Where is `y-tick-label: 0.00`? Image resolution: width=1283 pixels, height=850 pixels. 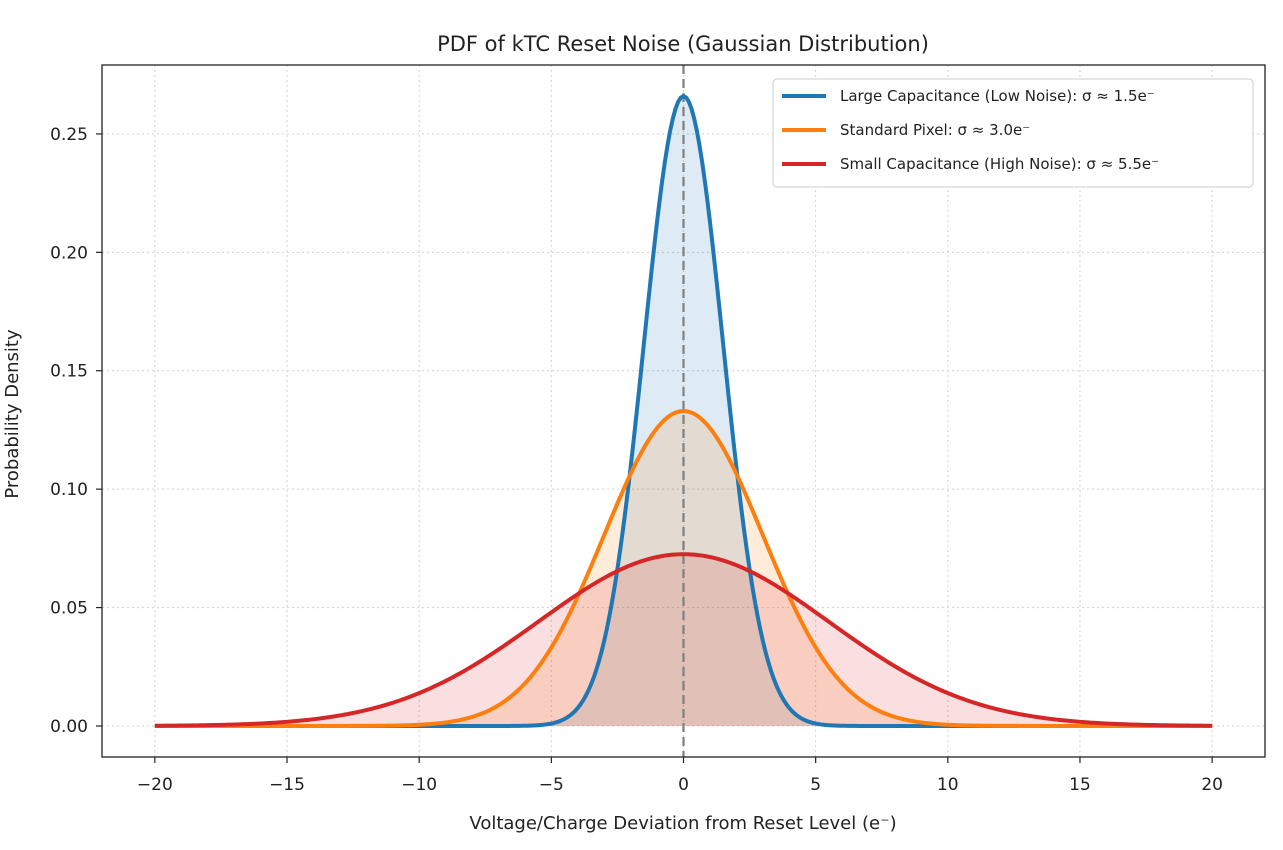 y-tick-label: 0.00 is located at coordinates (69, 727).